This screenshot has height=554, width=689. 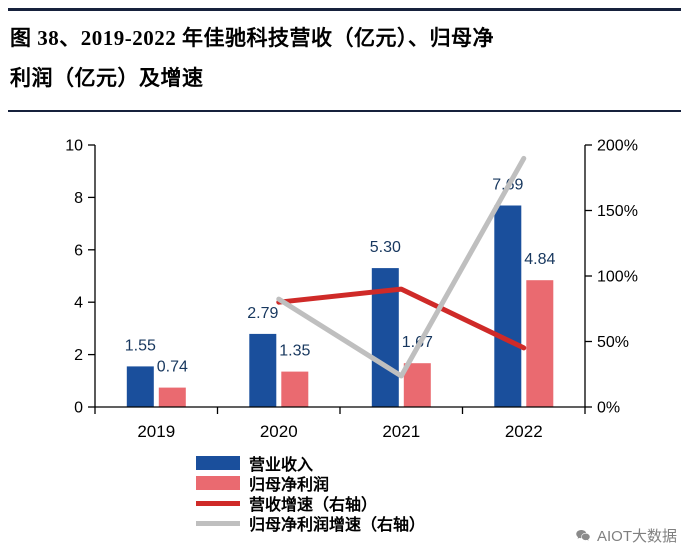 I want to click on legend-swatch-net-profit-bar, so click(x=218, y=483).